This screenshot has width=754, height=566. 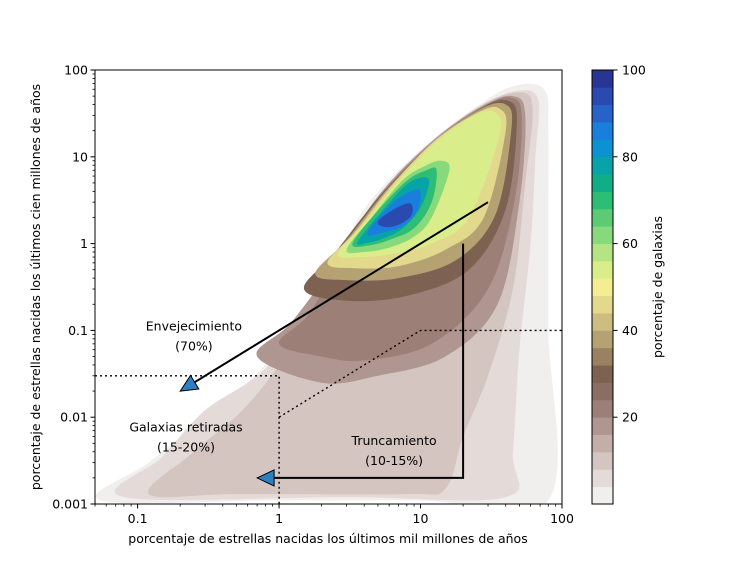 I want to click on truncamiento-arrow-head, so click(x=265, y=478).